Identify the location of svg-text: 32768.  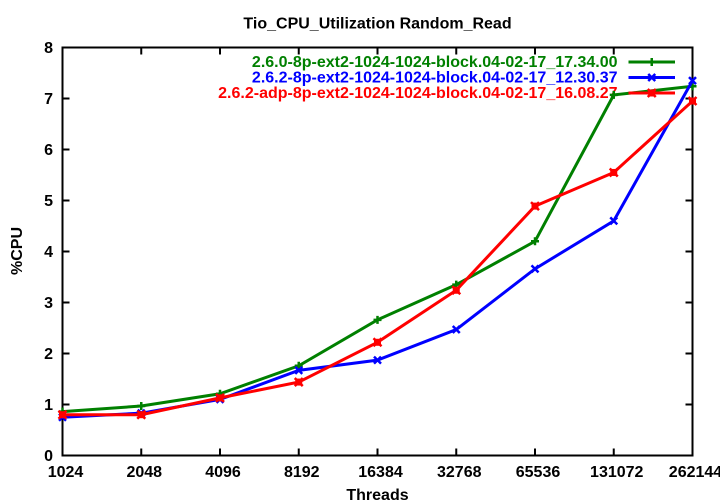
(459, 472).